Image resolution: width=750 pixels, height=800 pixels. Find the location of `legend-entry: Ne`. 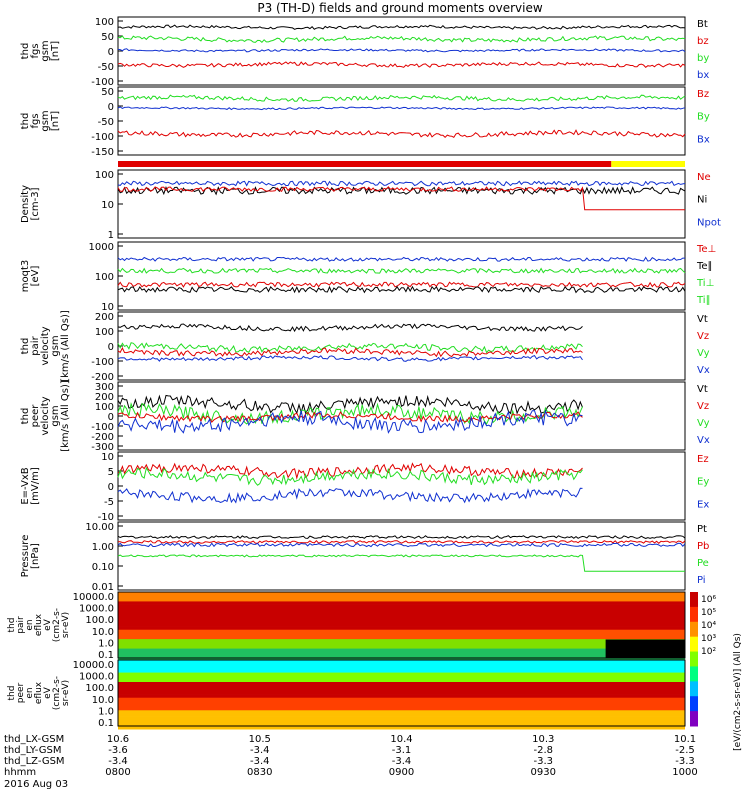

legend-entry: Ne is located at coordinates (704, 177).